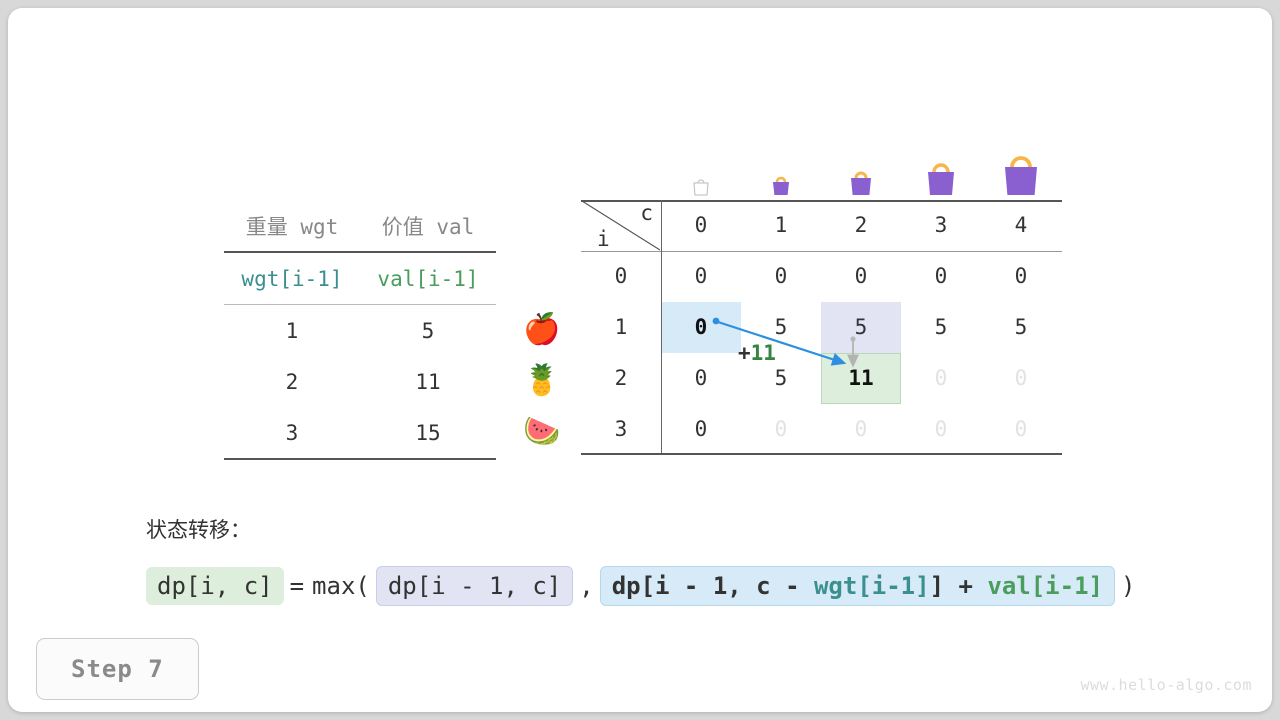  What do you see at coordinates (646, 213) in the screenshot?
I see `dp-col-axis-label: c` at bounding box center [646, 213].